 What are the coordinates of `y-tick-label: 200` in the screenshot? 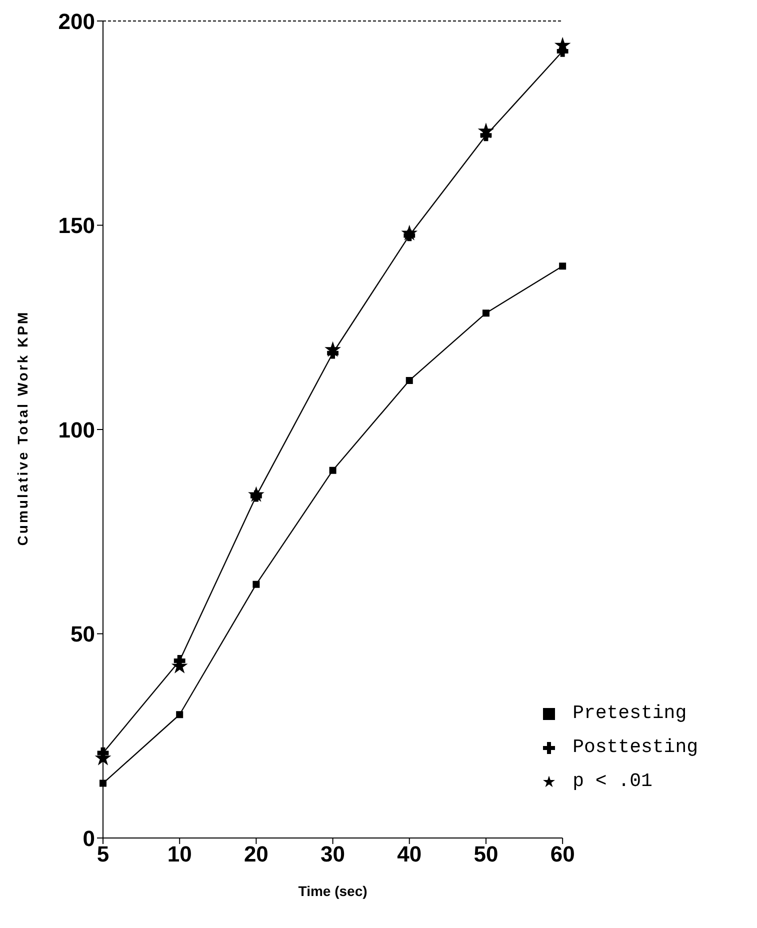 It's located at (76, 21).